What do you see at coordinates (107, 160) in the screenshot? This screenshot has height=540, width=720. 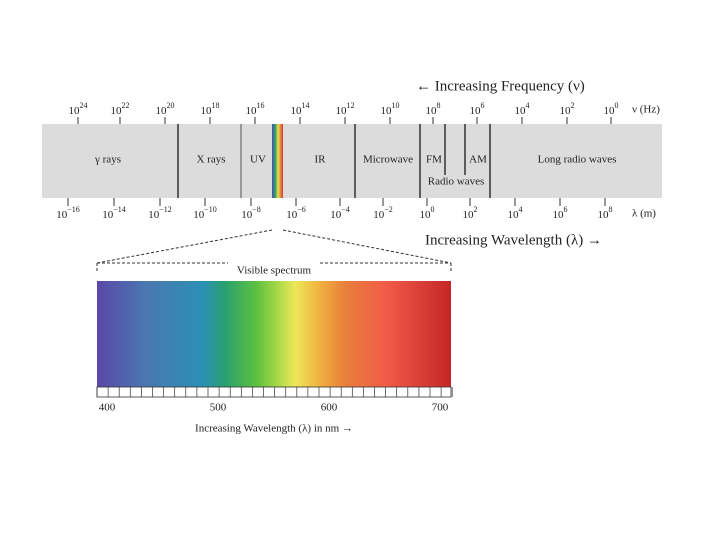 I see `band-label: γ rays` at bounding box center [107, 160].